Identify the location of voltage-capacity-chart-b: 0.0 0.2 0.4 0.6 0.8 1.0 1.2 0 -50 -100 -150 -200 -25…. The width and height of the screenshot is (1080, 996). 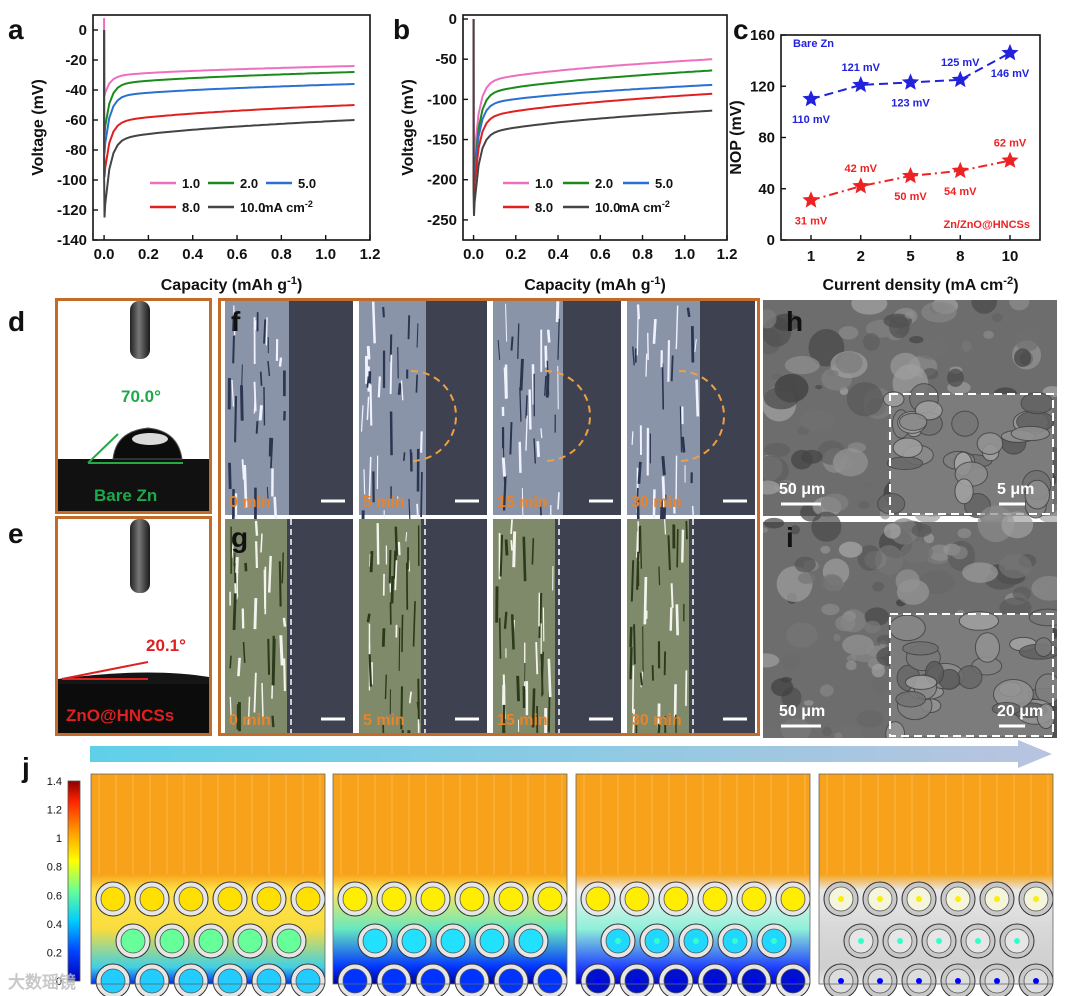
(568, 152).